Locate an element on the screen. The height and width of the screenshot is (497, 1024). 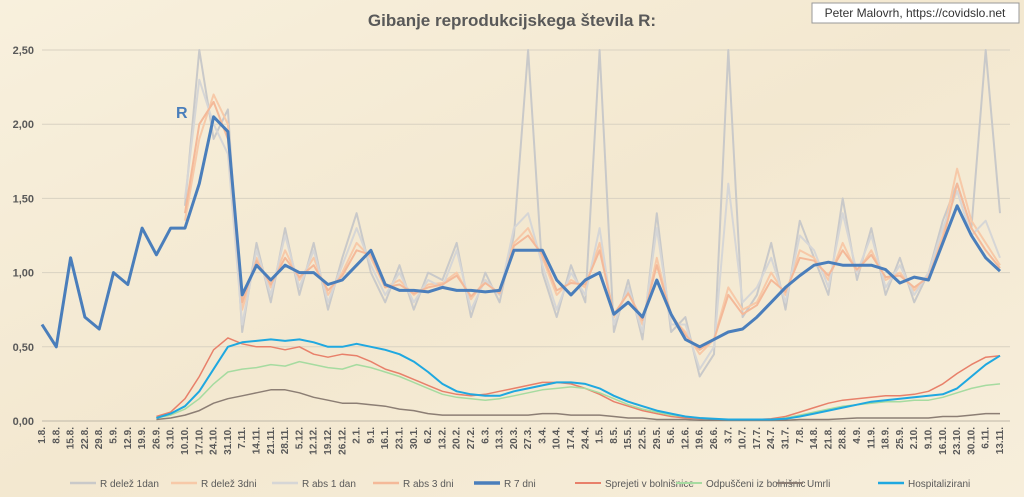
x-tick-label: 8.5. is located at coordinates (614, 435).